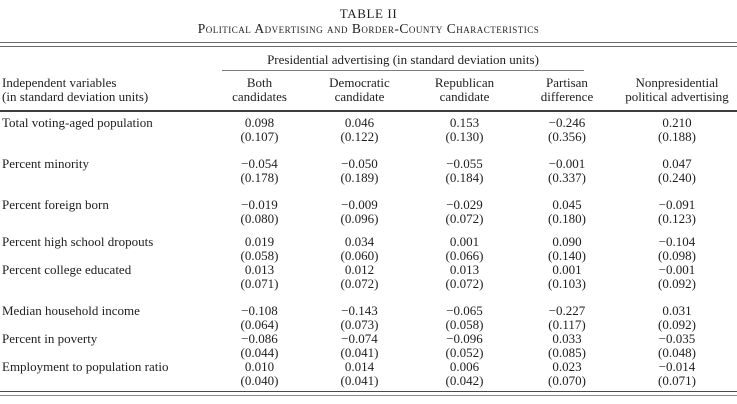  What do you see at coordinates (359, 136) in the screenshot?
I see `standard-error-value: (0.122)` at bounding box center [359, 136].